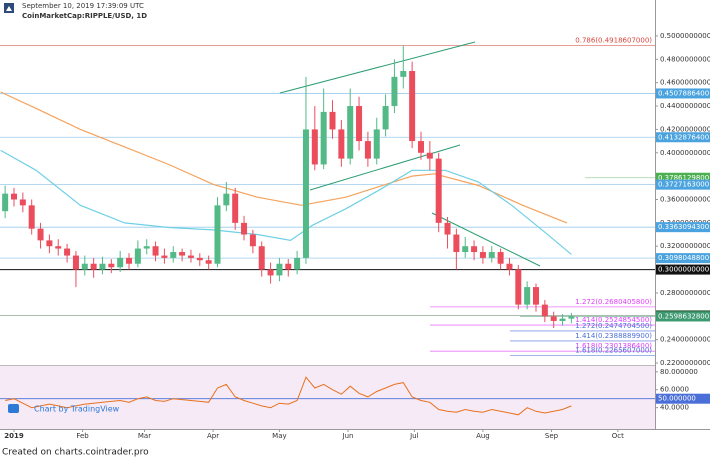 This screenshot has width=710, height=459. Describe the element at coordinates (683, 258) in the screenshot. I see `level-label: 0.3098048800` at that location.